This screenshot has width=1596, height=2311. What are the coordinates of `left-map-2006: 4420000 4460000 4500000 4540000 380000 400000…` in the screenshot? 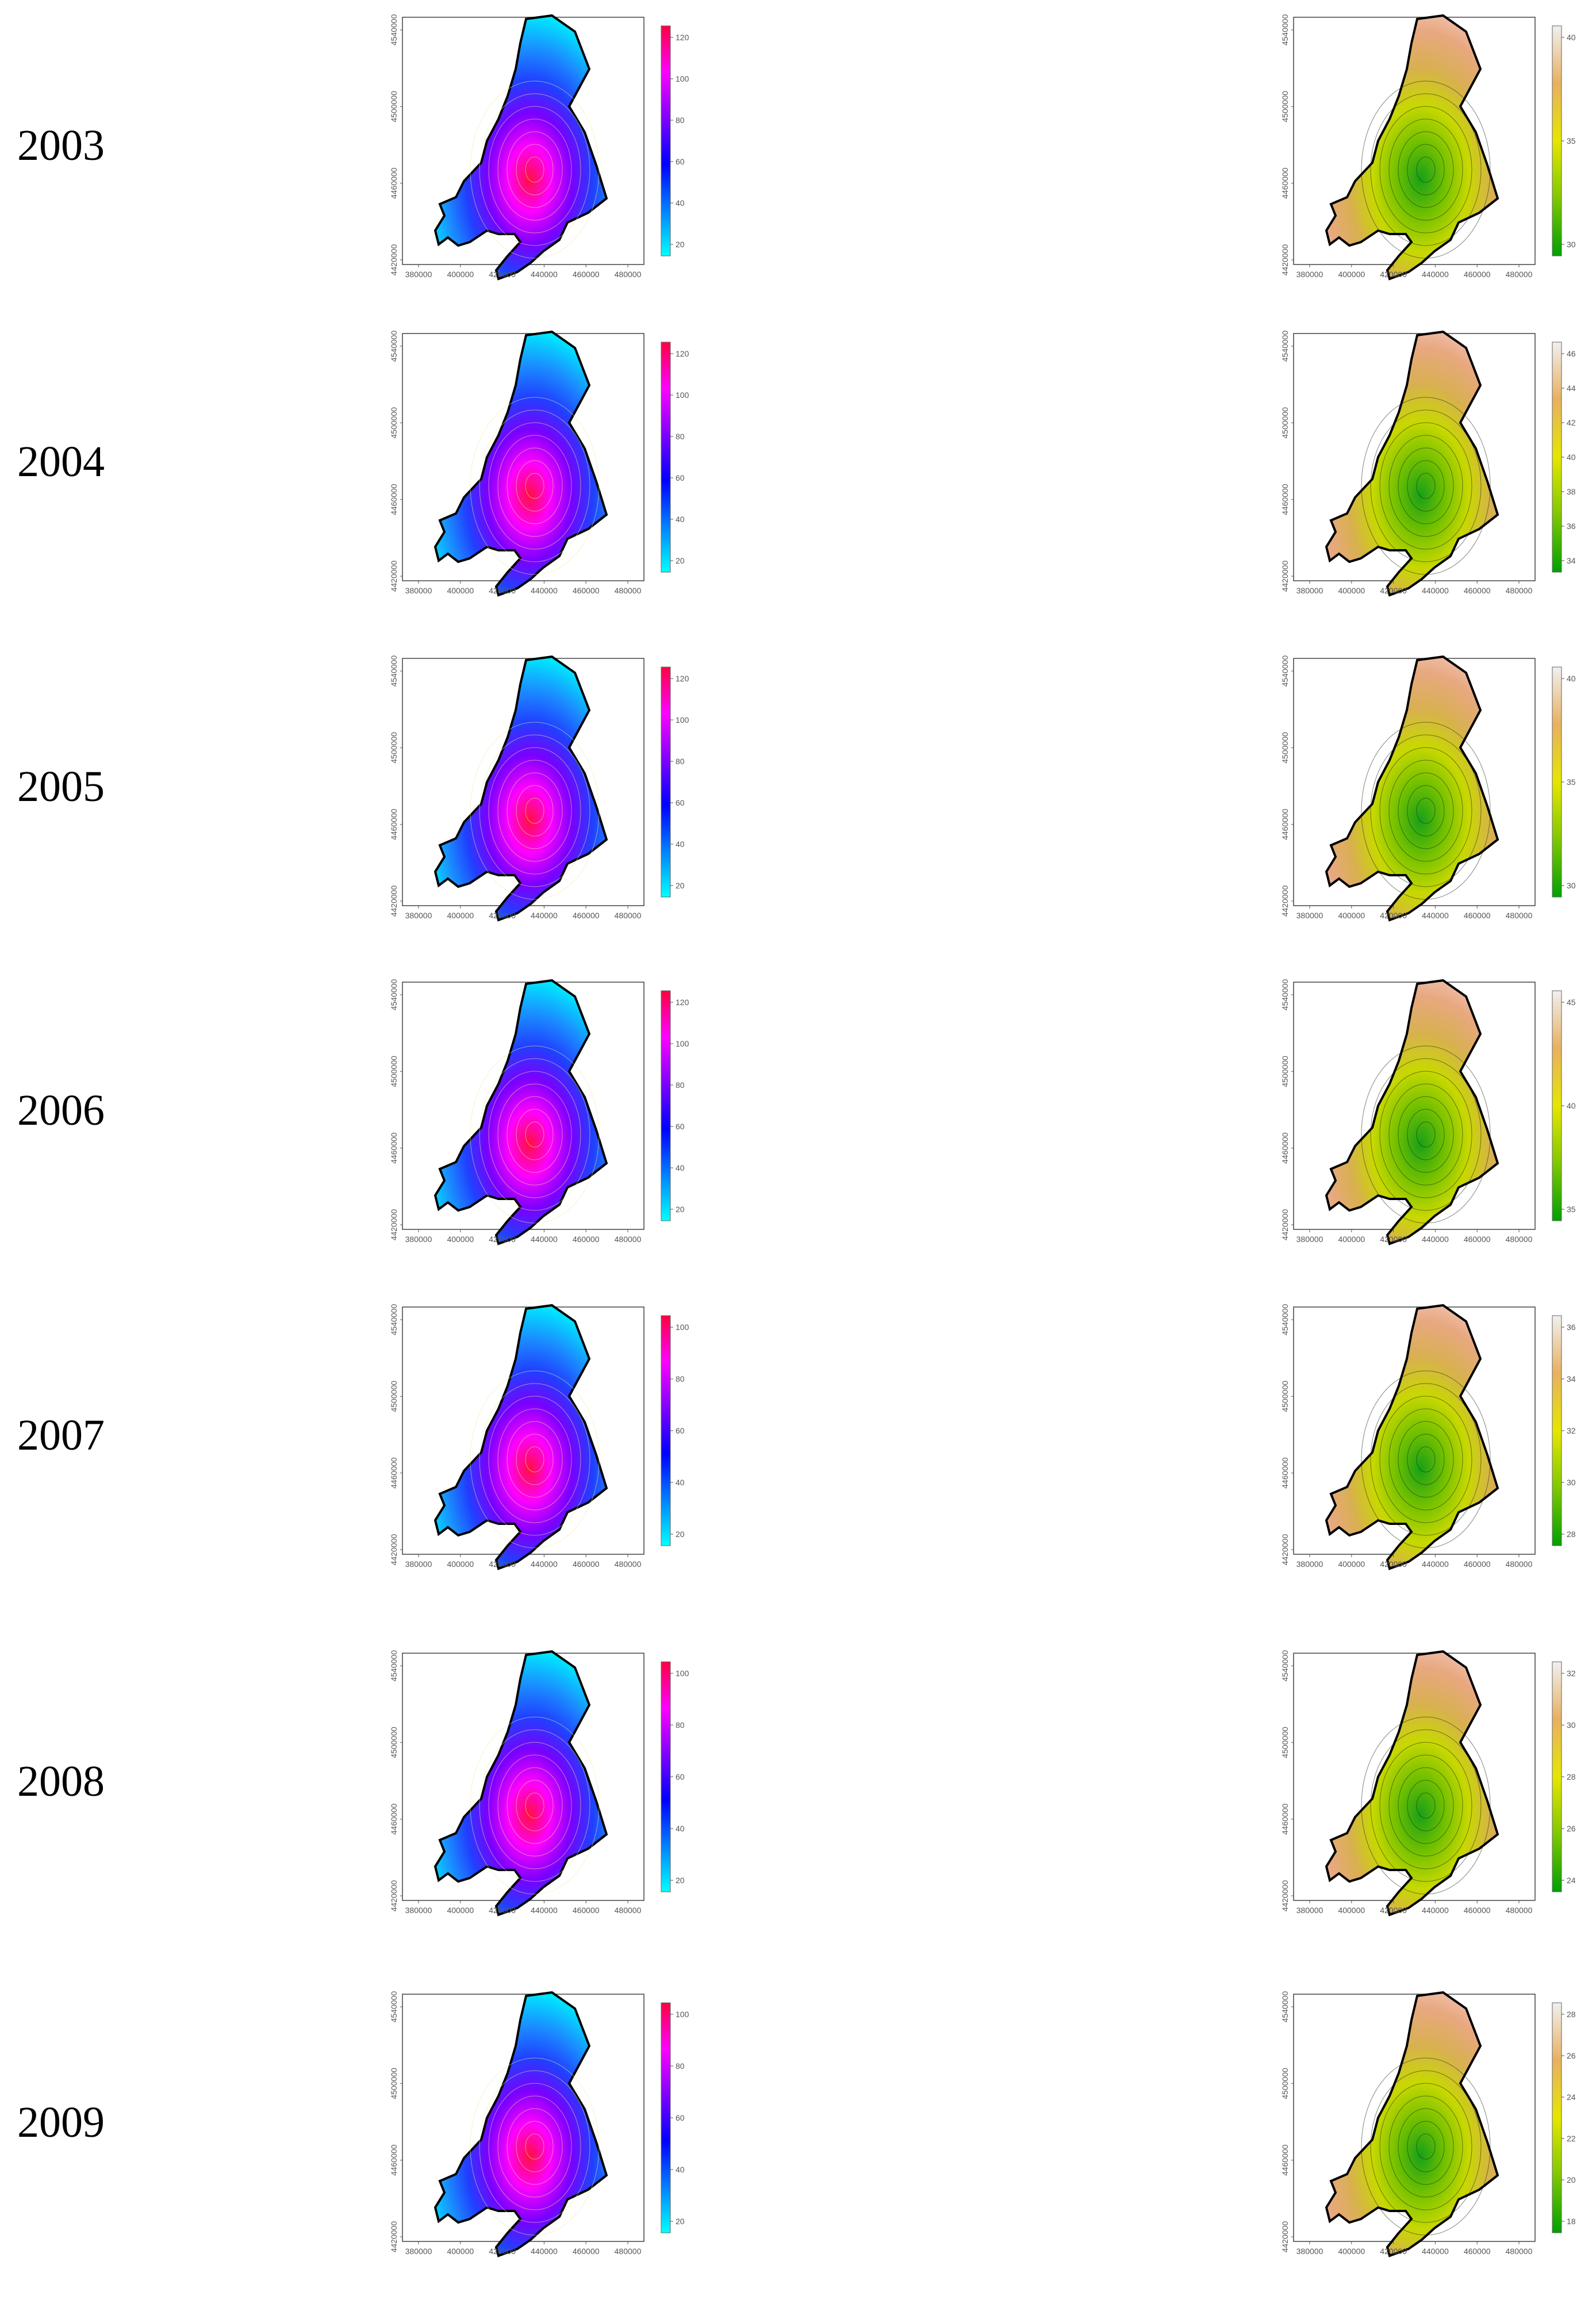 It's located at (558, 1114).